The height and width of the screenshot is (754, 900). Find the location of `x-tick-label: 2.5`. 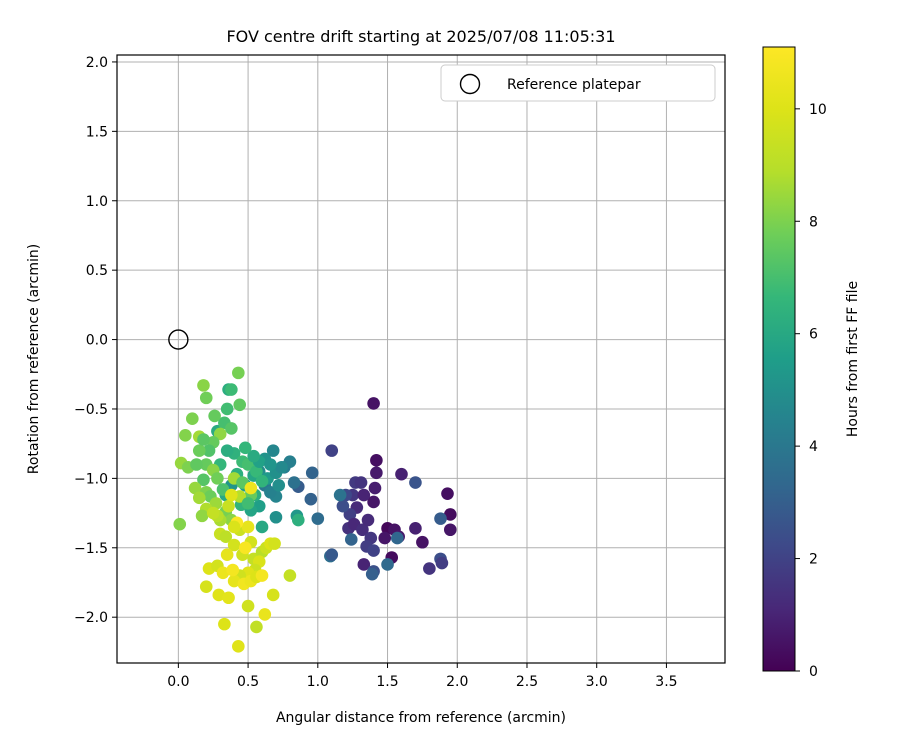

x-tick-label: 2.5 is located at coordinates (527, 682).